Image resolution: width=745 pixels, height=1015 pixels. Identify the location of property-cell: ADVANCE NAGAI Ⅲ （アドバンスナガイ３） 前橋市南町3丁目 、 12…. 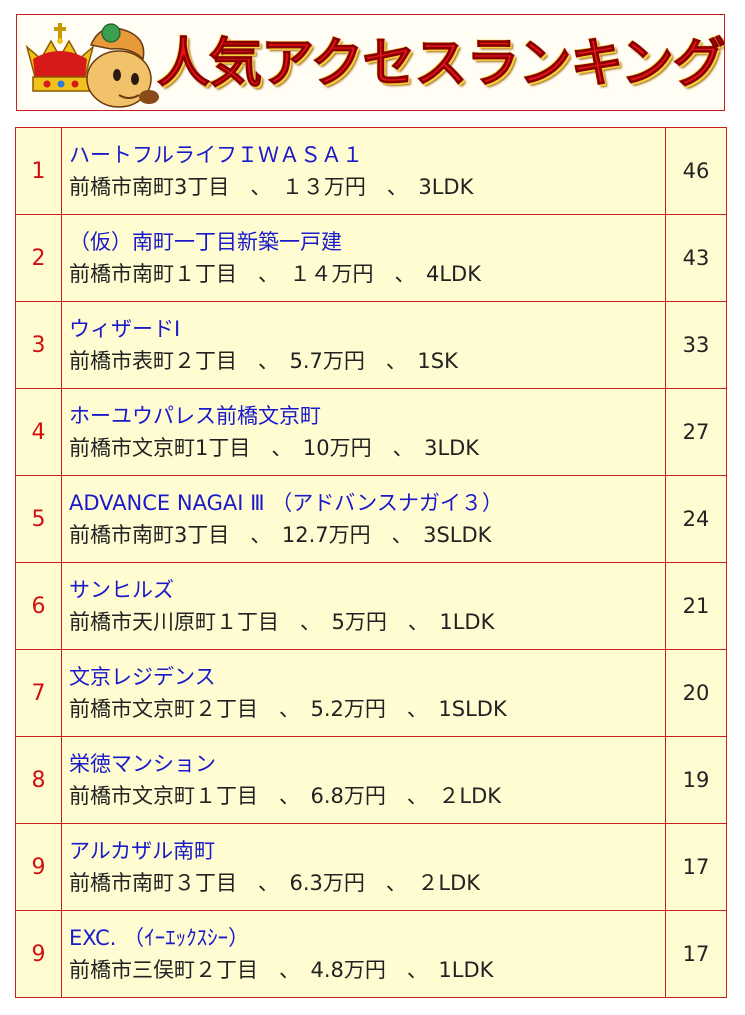
(363, 519).